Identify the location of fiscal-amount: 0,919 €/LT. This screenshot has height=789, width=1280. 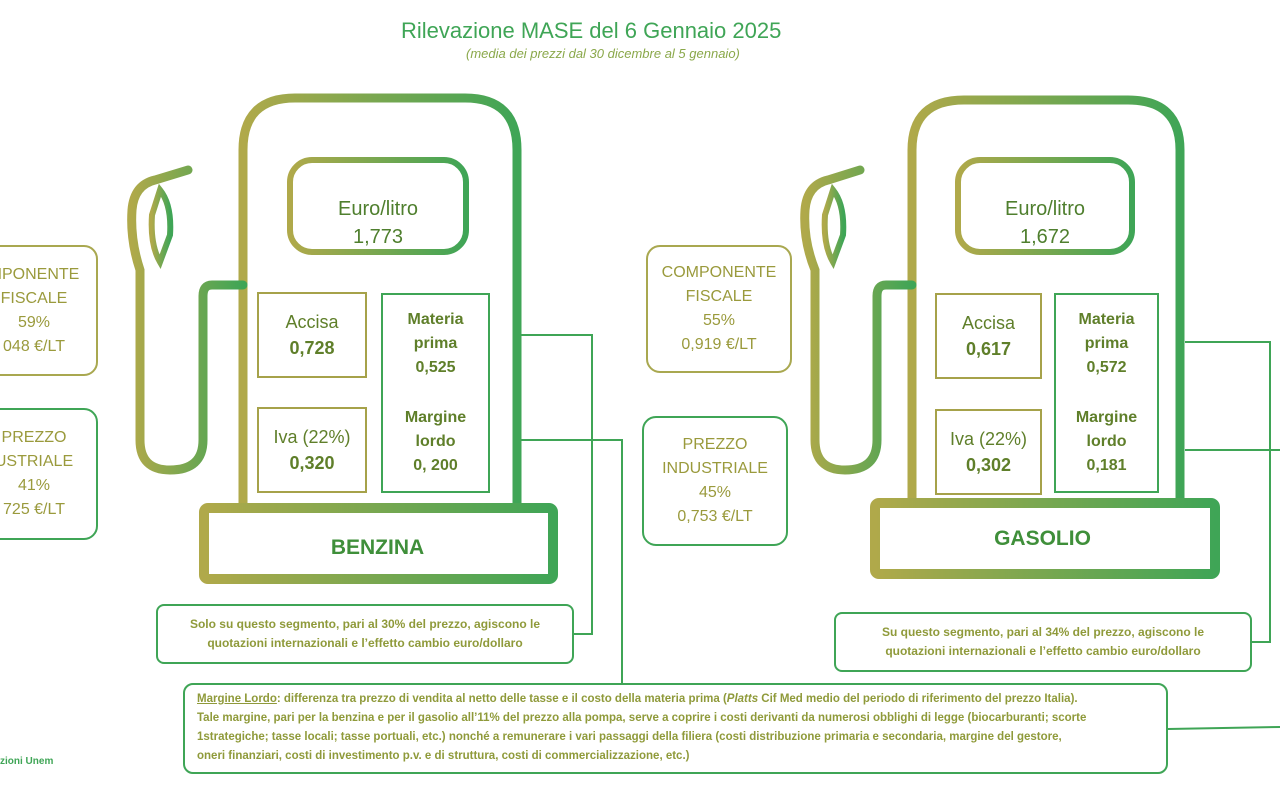
(719, 344).